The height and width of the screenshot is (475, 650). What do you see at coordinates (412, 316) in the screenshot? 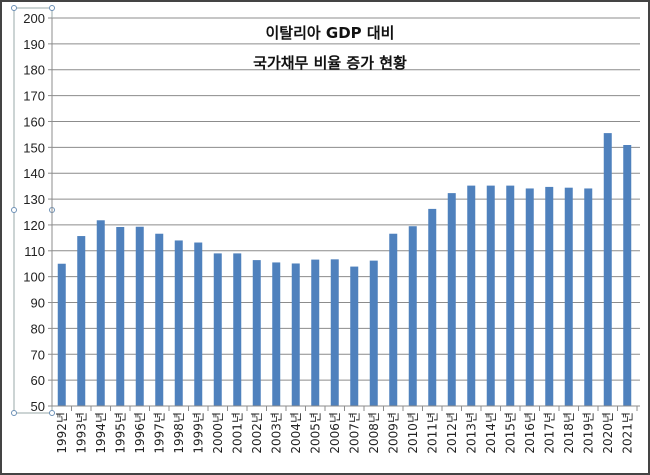
I see `bar-2010년` at bounding box center [412, 316].